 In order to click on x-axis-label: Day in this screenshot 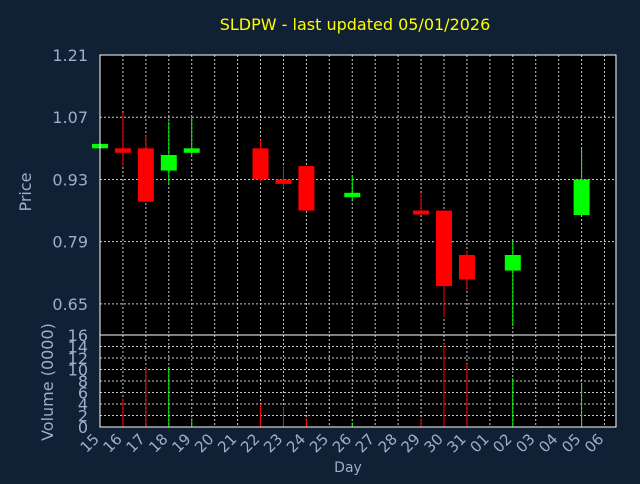, I will do `click(348, 468)`.